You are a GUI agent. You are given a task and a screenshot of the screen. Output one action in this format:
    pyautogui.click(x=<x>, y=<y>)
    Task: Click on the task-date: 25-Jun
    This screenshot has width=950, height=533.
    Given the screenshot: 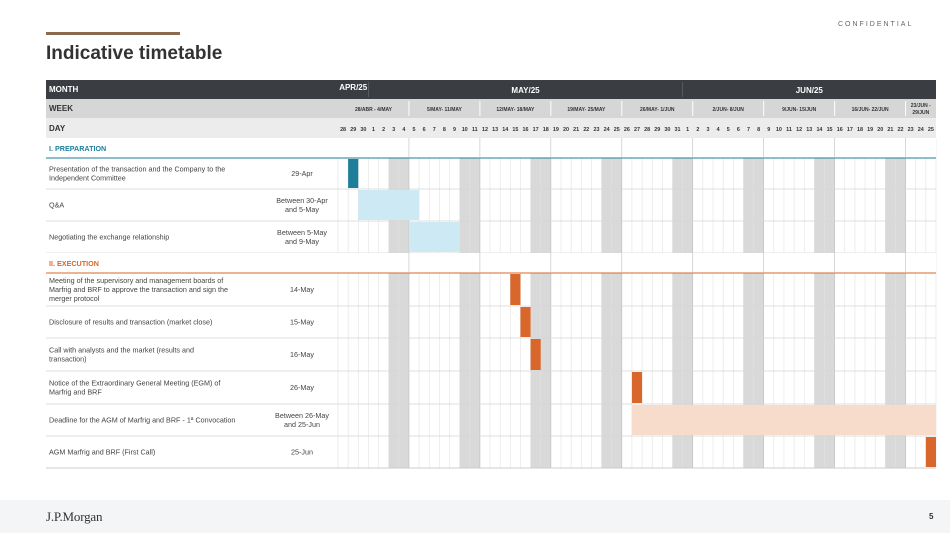 What is the action you would take?
    pyautogui.click(x=302, y=452)
    